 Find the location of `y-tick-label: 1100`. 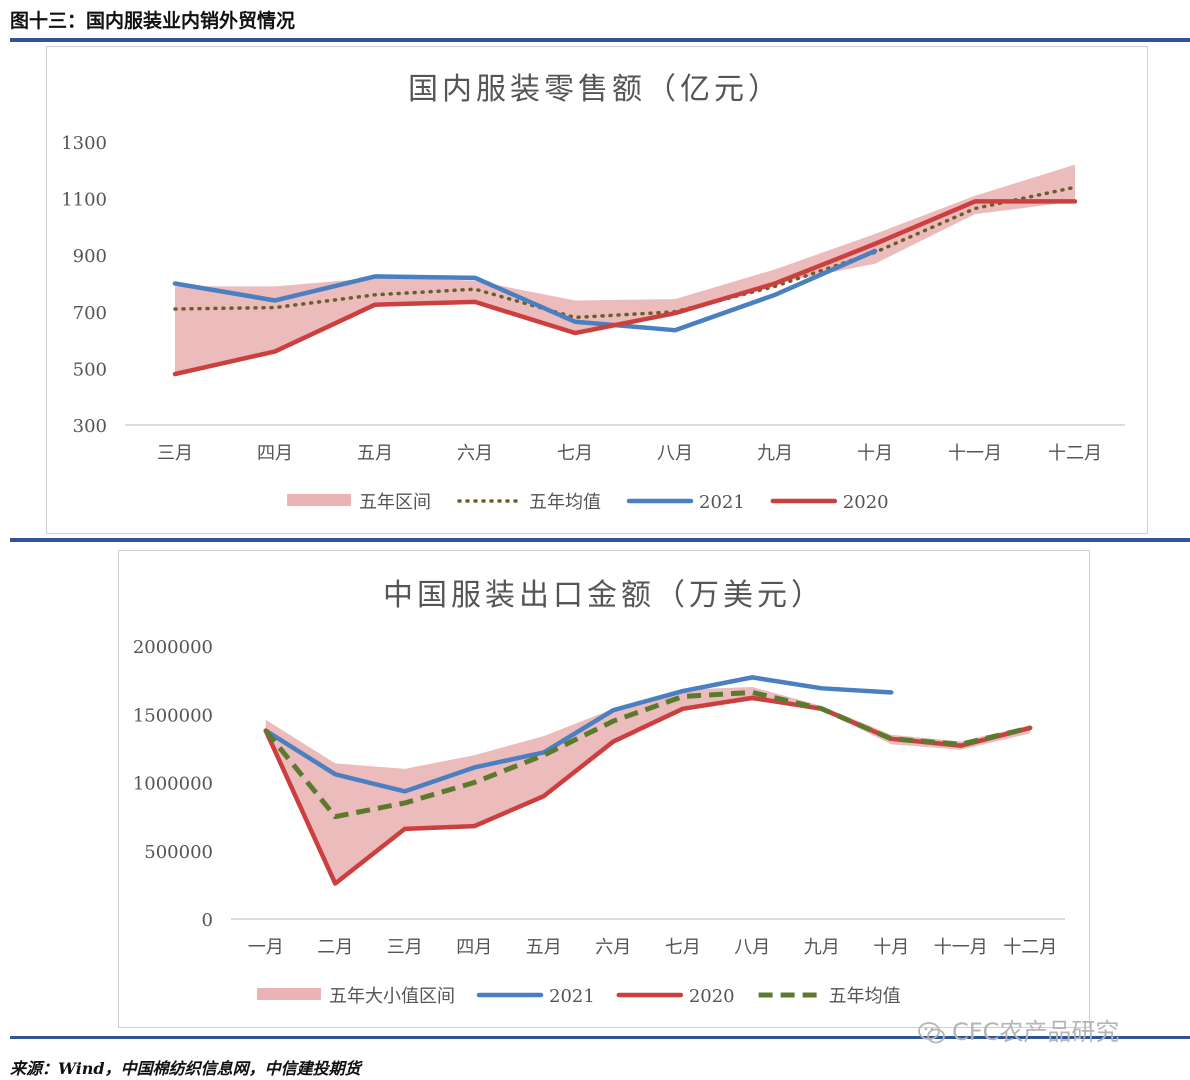

y-tick-label: 1100 is located at coordinates (84, 200).